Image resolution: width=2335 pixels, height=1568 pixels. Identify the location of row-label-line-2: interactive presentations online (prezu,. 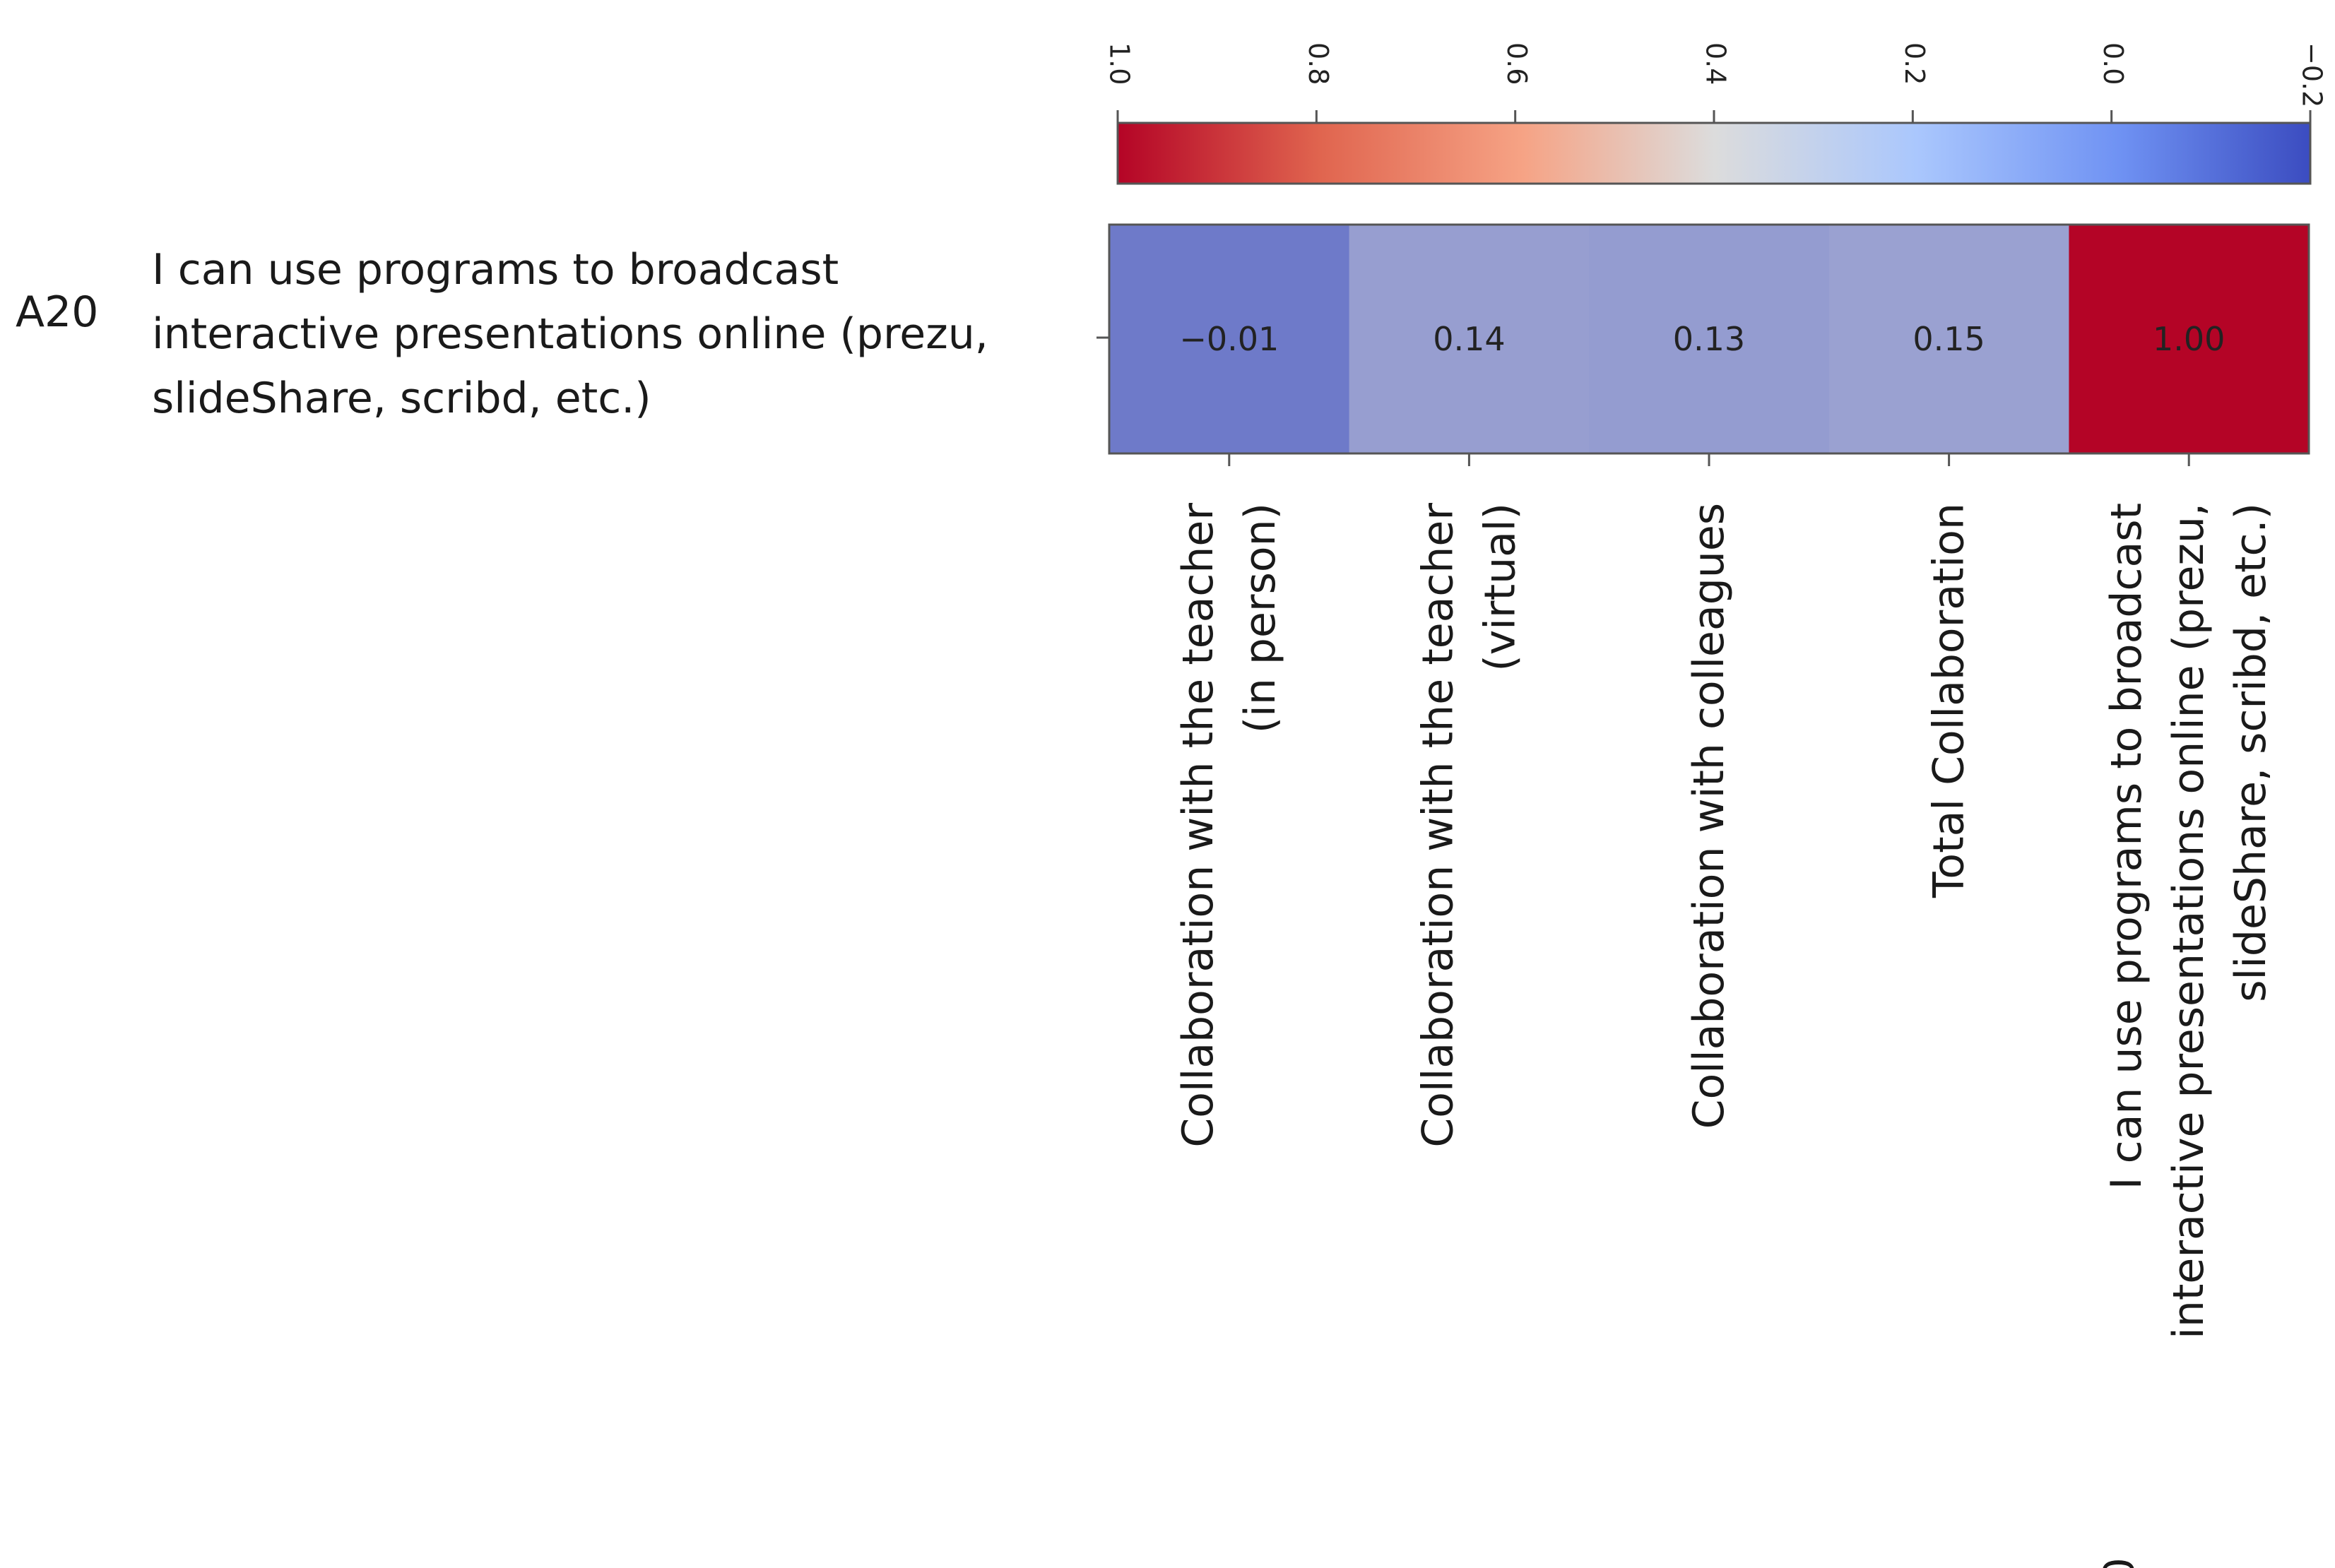
(570, 334).